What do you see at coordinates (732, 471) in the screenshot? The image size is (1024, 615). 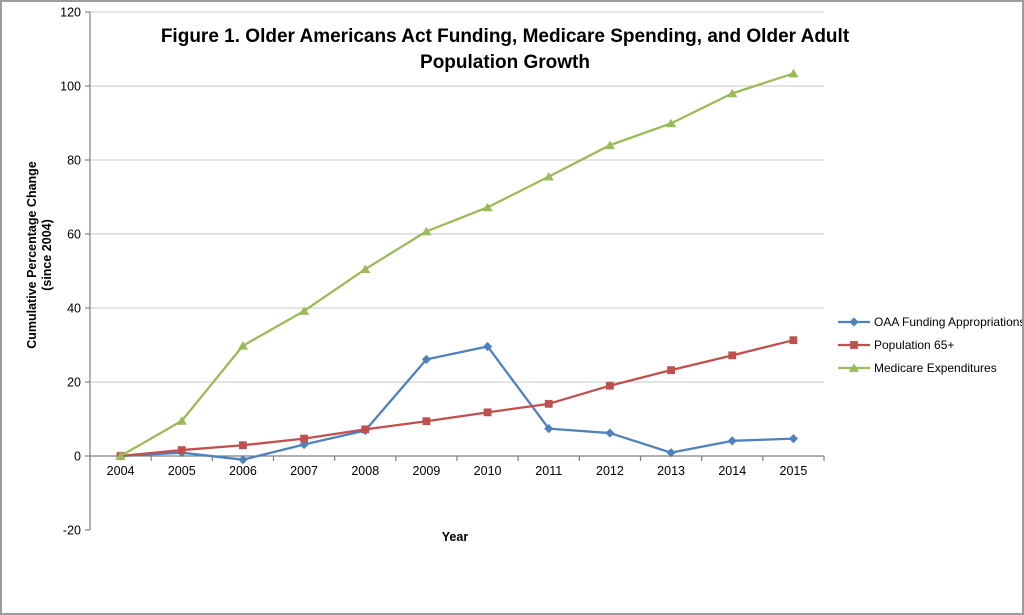 I see `x-tick-label: 2014` at bounding box center [732, 471].